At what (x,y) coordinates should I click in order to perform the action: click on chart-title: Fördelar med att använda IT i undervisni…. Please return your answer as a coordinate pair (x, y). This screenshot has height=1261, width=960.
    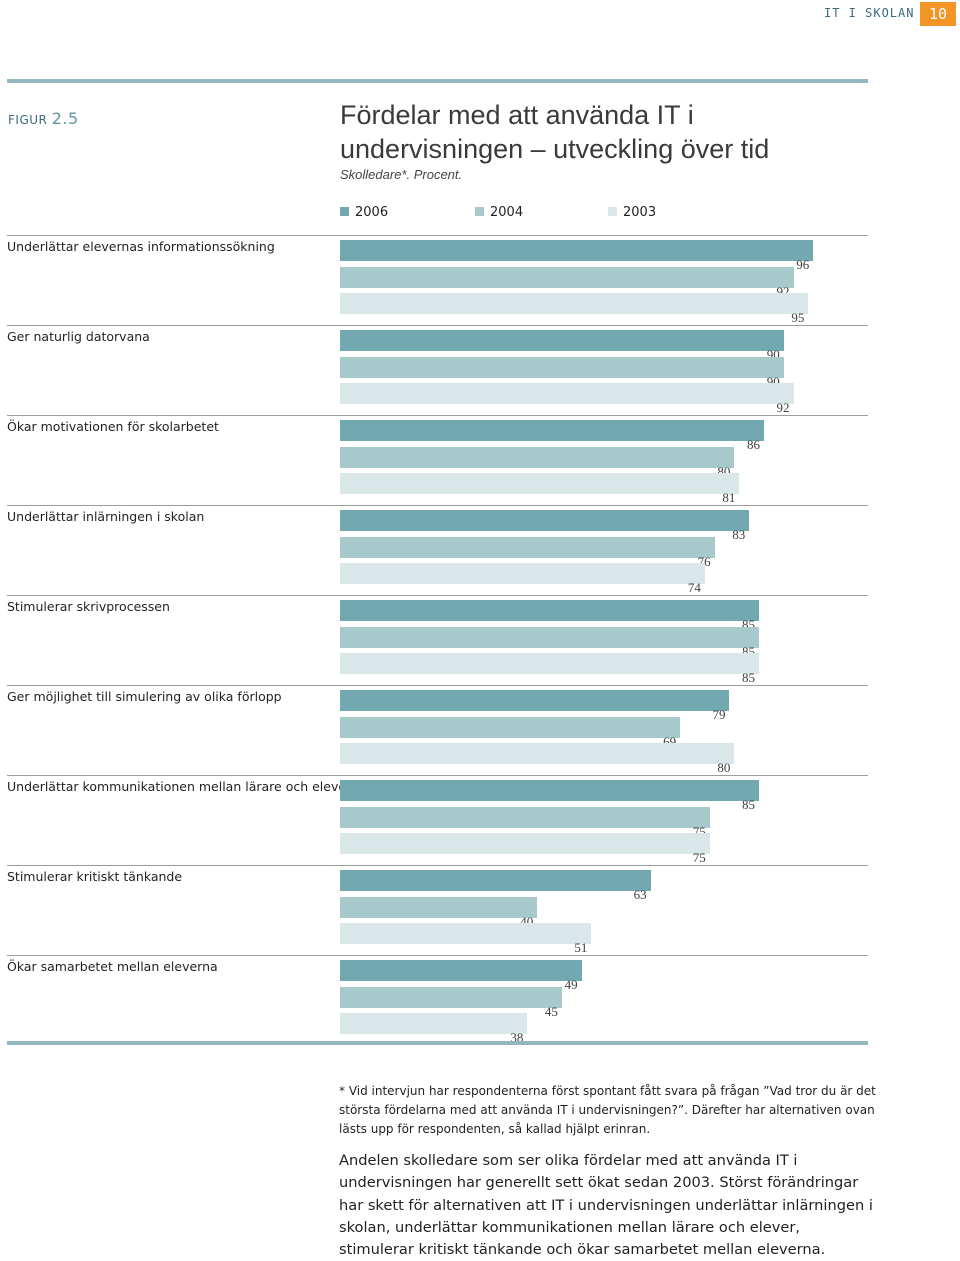
    Looking at the image, I should click on (555, 132).